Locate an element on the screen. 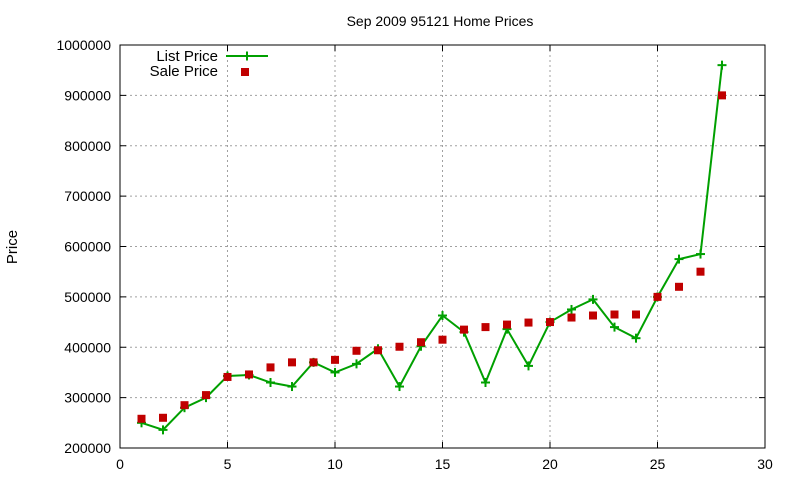  y-axis-label: Price is located at coordinates (12, 247).